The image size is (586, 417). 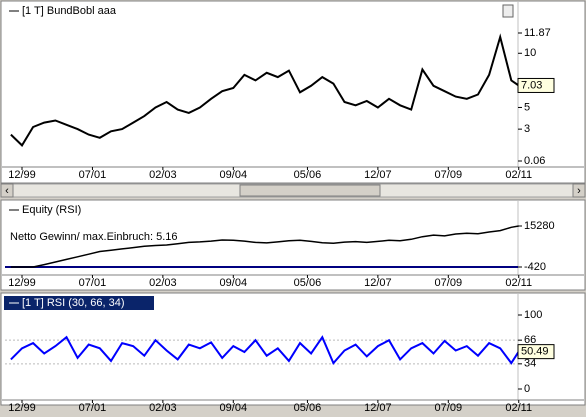 What do you see at coordinates (527, 107) in the screenshot?
I see `y-tick-label: 5` at bounding box center [527, 107].